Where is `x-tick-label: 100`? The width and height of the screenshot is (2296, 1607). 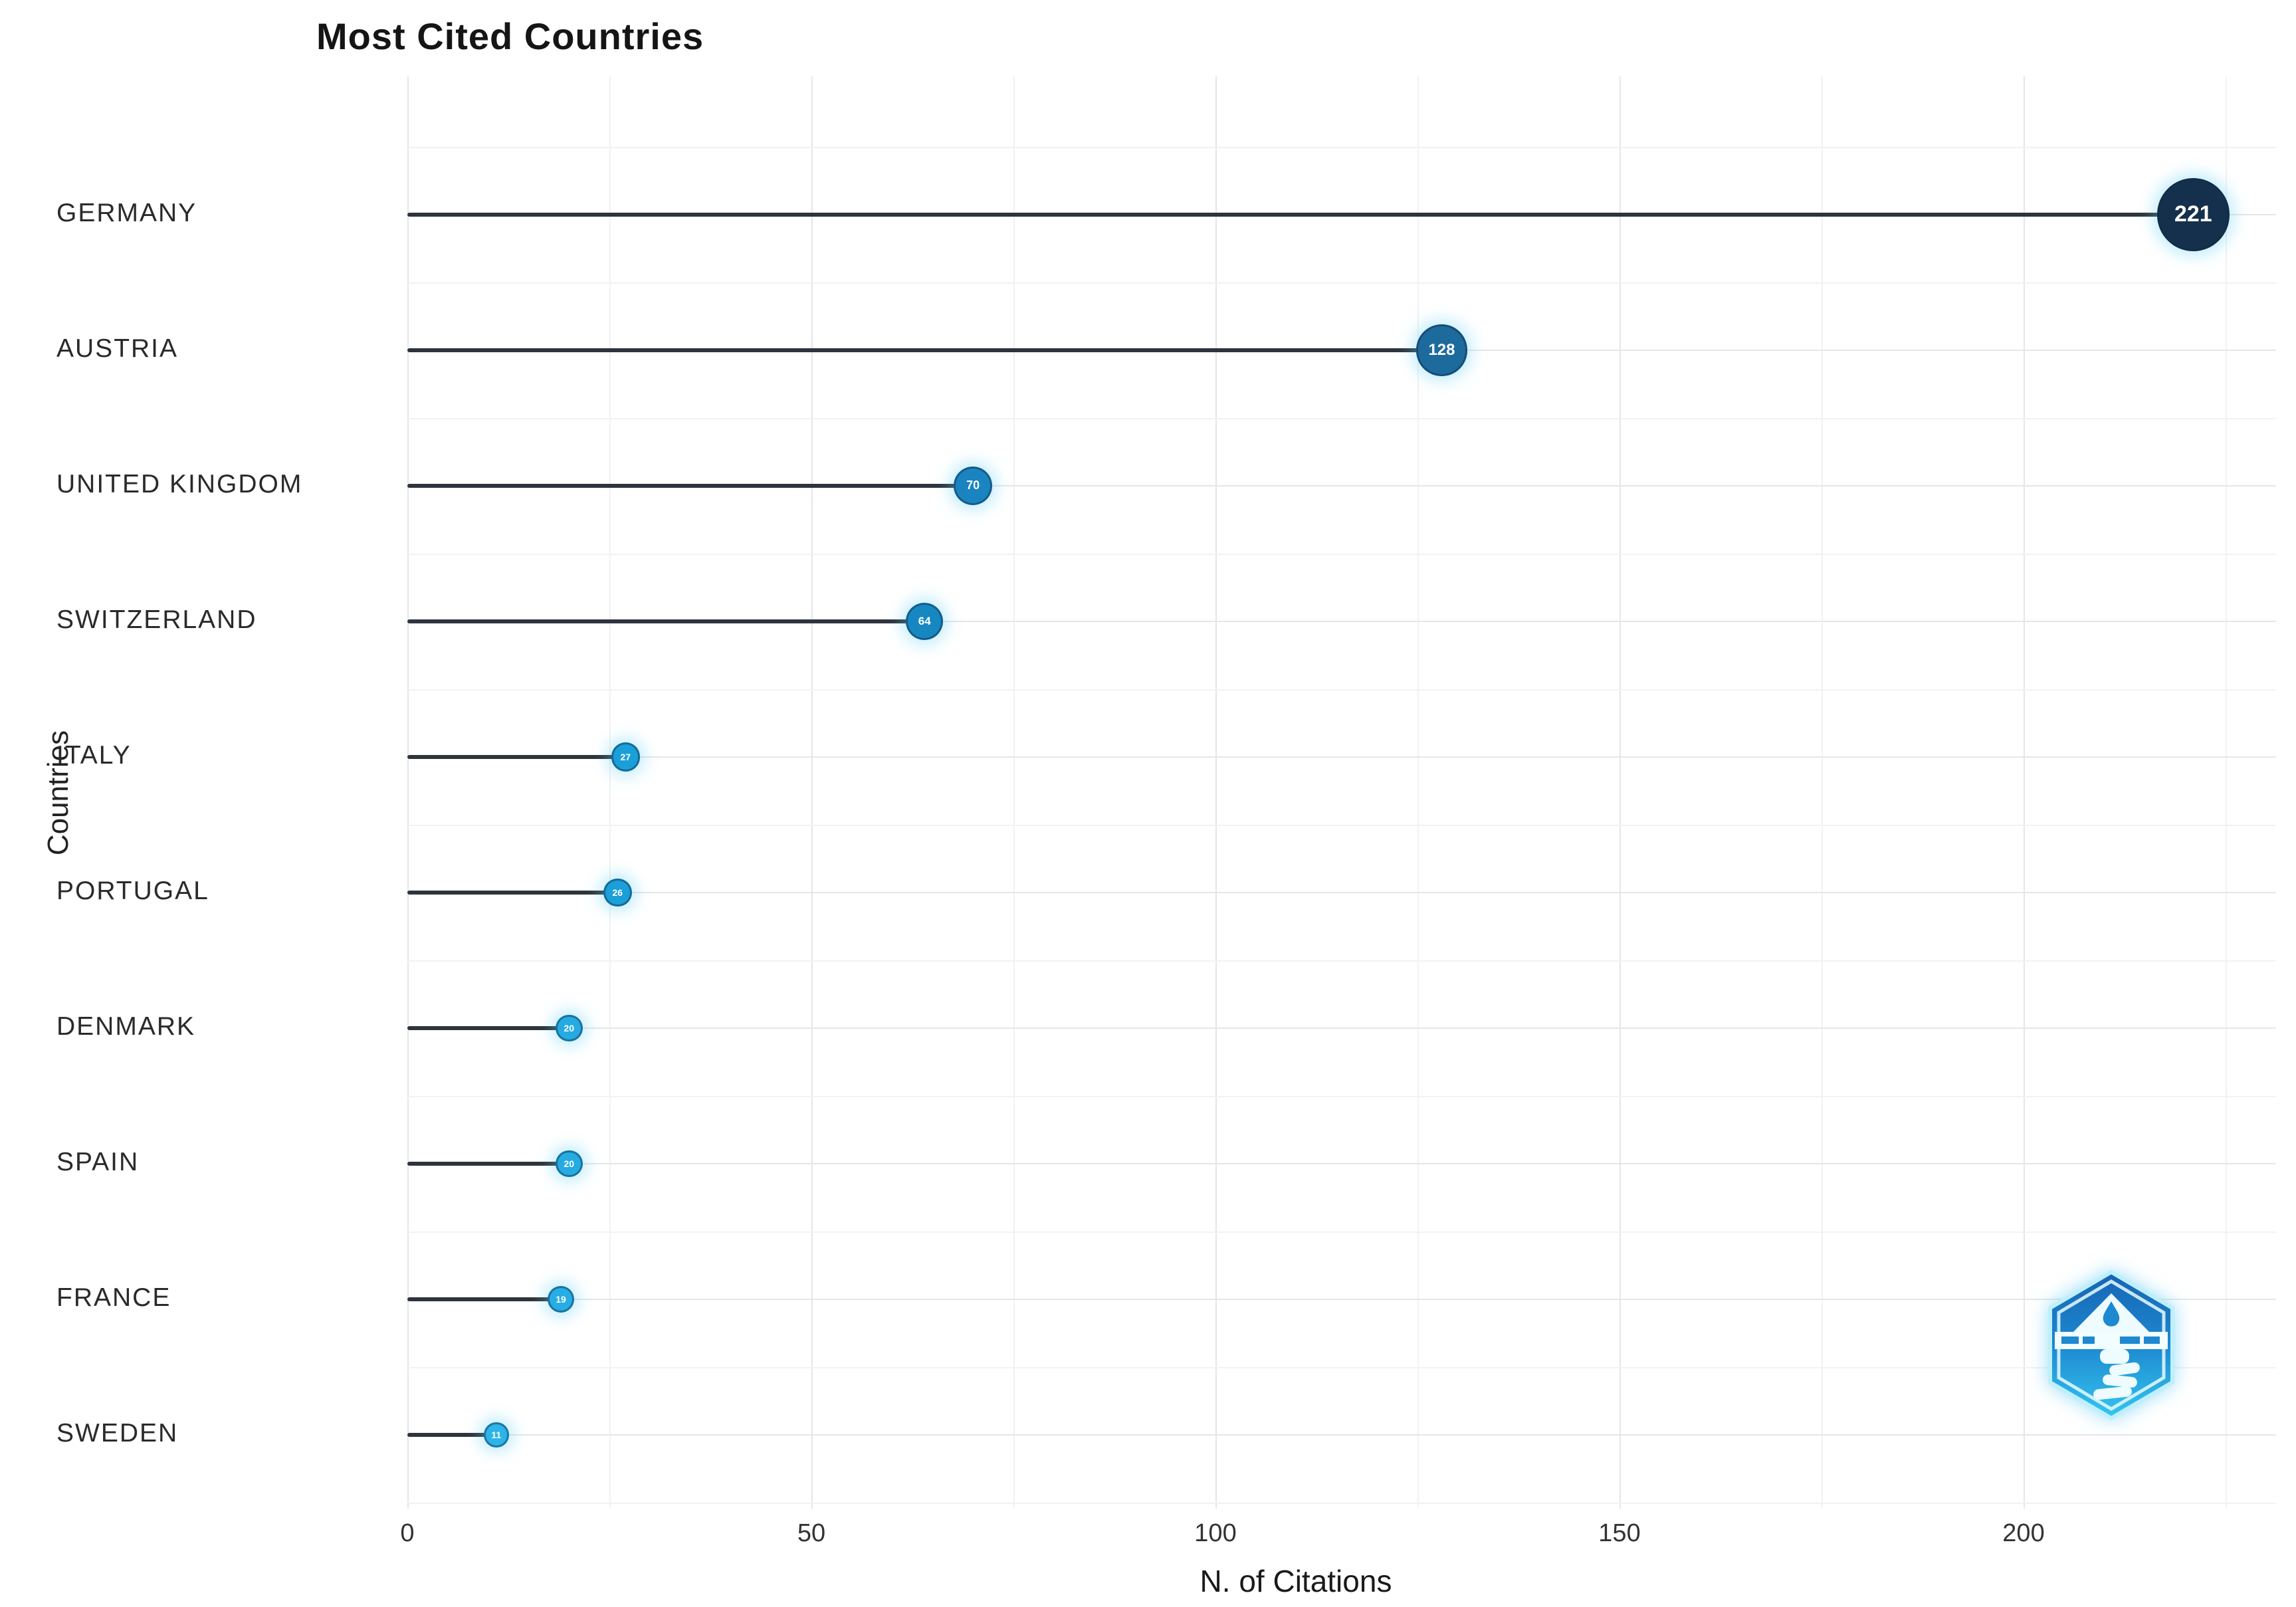
x-tick-label: 100 is located at coordinates (1215, 1533).